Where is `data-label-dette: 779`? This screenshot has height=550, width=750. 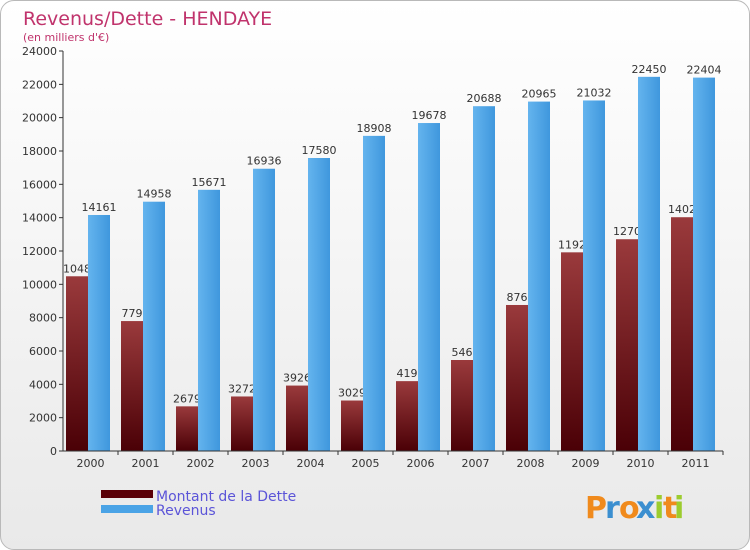 data-label-dette: 779 is located at coordinates (132, 313).